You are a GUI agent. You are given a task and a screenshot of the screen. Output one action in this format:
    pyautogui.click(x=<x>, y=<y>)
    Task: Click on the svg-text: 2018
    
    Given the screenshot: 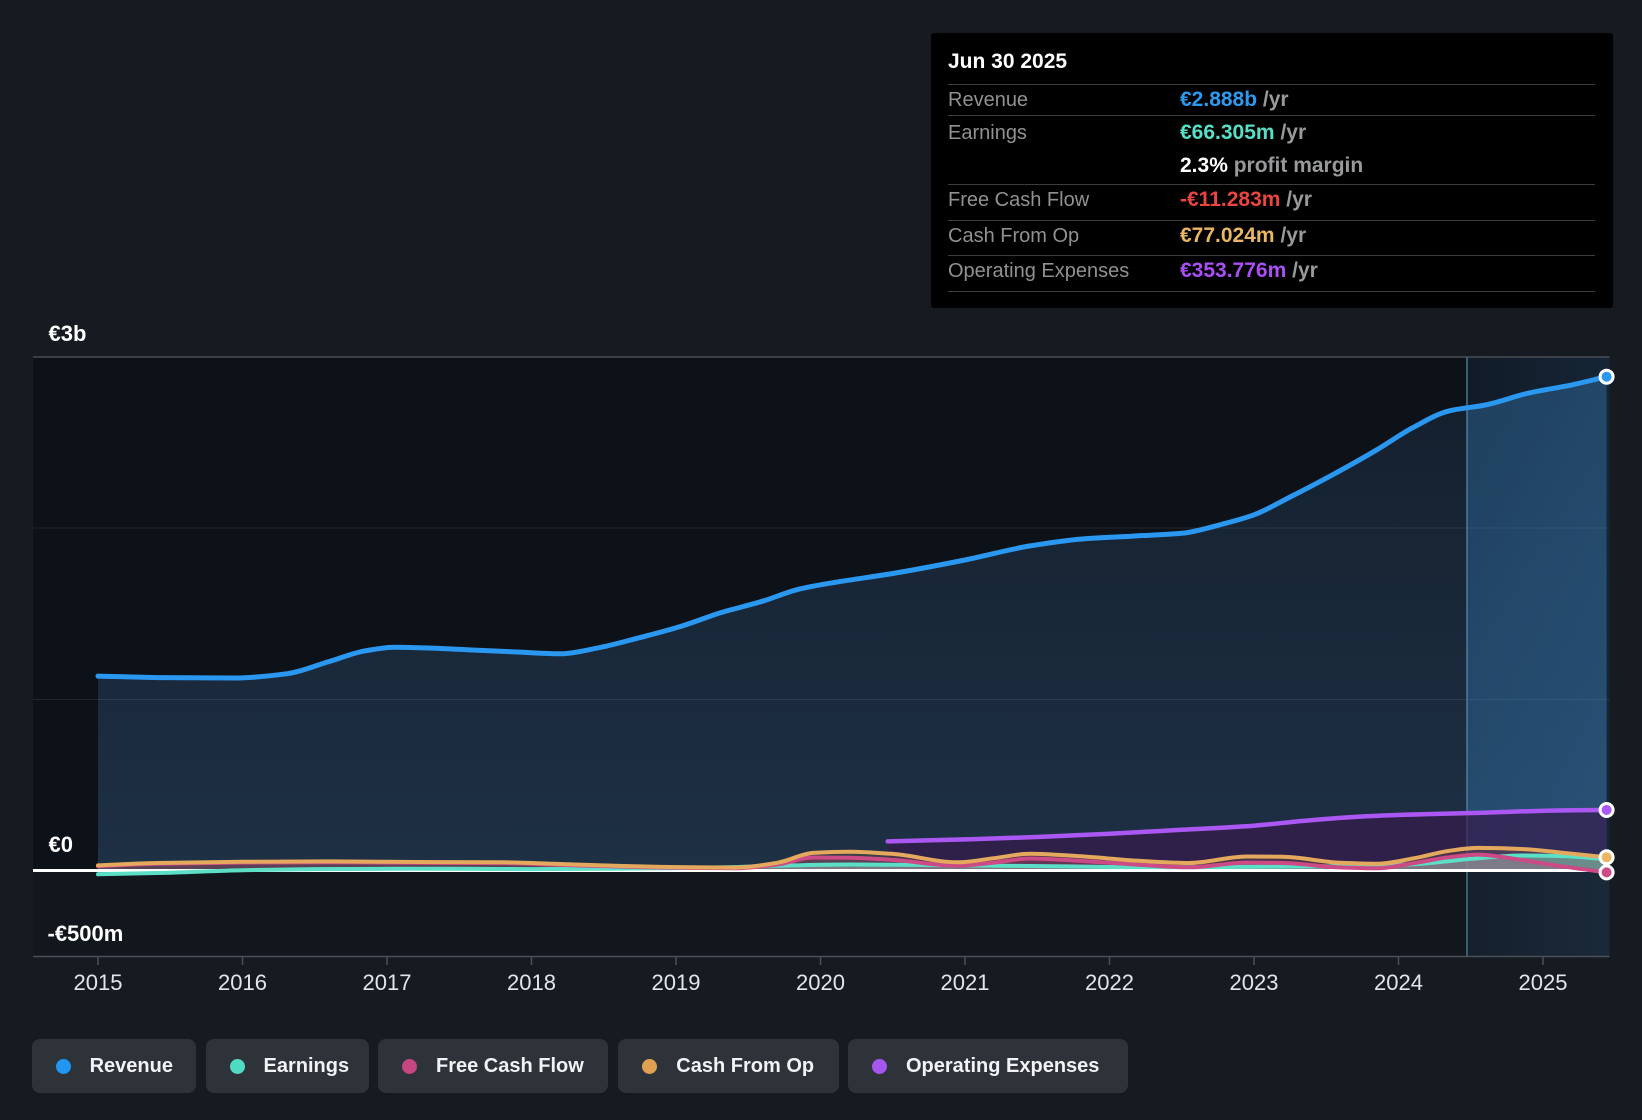 What is the action you would take?
    pyautogui.click(x=531, y=982)
    